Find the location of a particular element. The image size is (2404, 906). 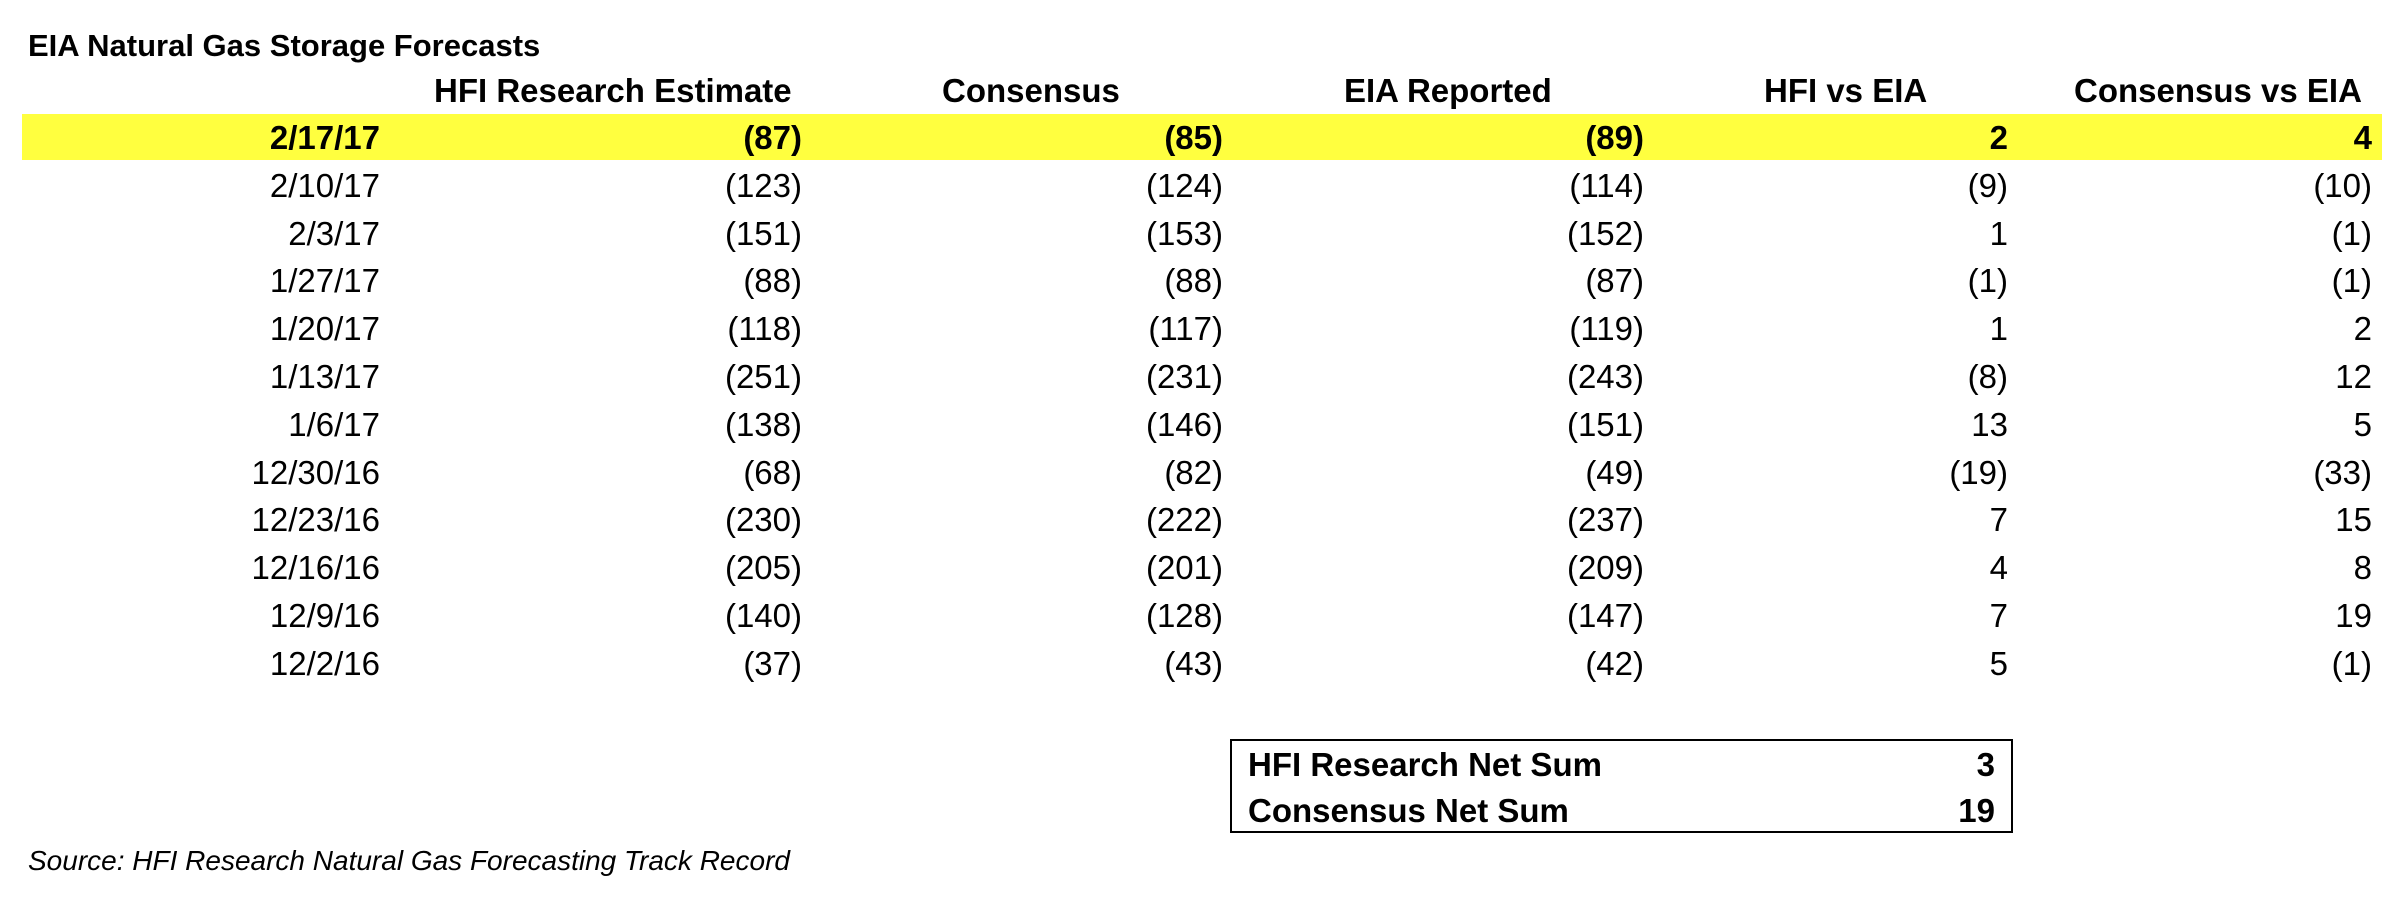

table-row: 2/3/17 (151) (153) (152) 1 (1) is located at coordinates (1202, 234).